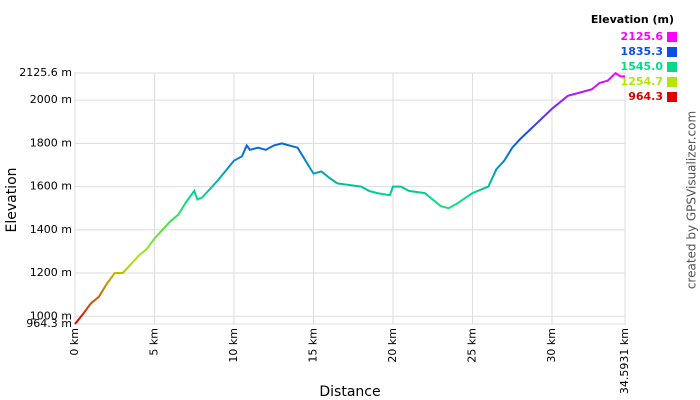  What do you see at coordinates (51, 99) in the screenshot?
I see `y-tick-label: 2000 m` at bounding box center [51, 99].